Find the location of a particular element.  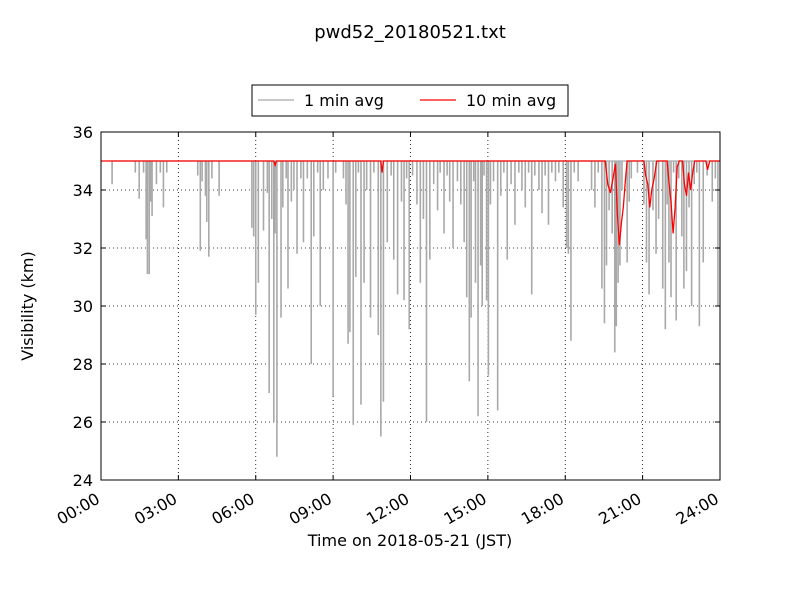

x-tick-label: 12:00 is located at coordinates (387, 509).